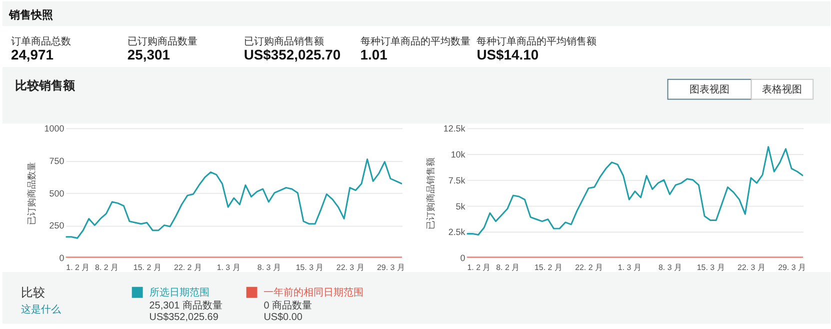  I want to click on y-tick-label: 1000, so click(54, 129).